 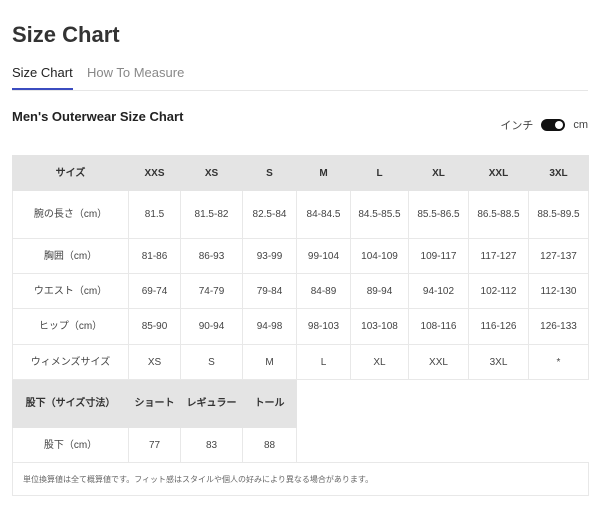 What do you see at coordinates (66, 34) in the screenshot?
I see `page-title: Size Chart` at bounding box center [66, 34].